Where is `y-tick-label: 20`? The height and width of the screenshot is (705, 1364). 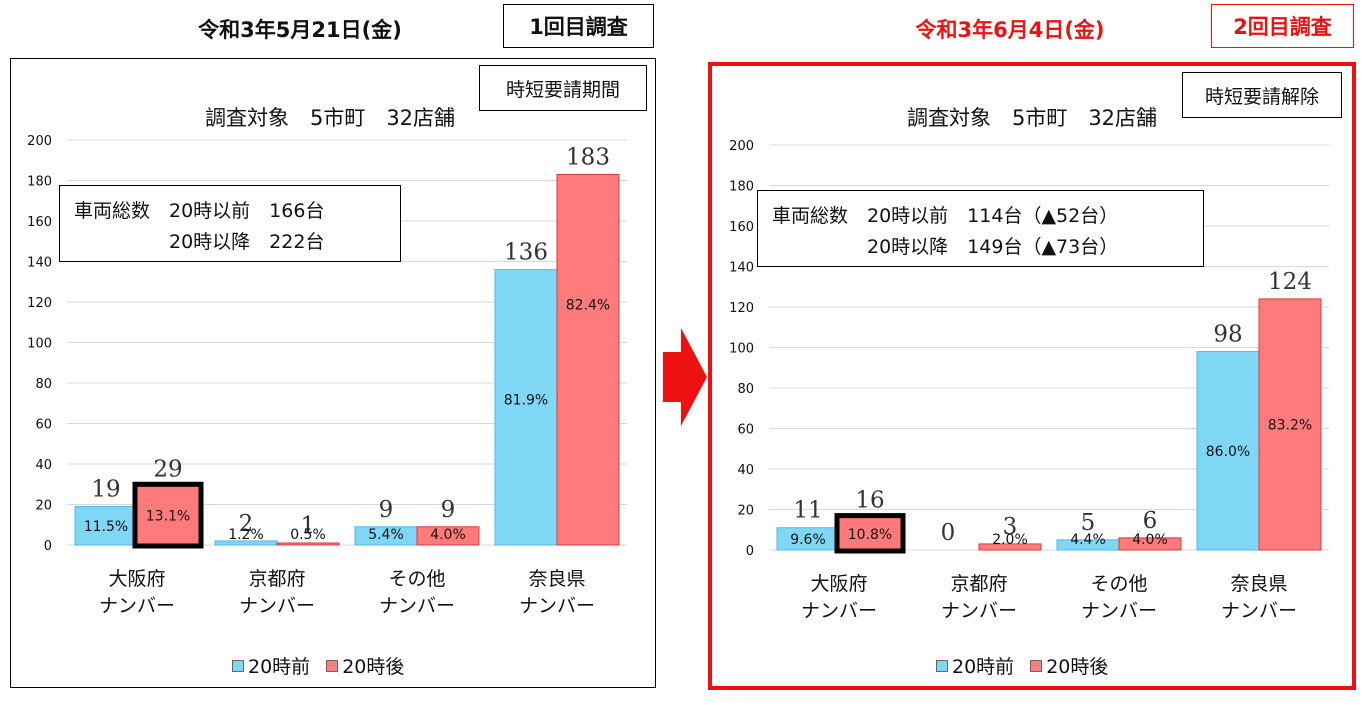 y-tick-label: 20 is located at coordinates (745, 511).